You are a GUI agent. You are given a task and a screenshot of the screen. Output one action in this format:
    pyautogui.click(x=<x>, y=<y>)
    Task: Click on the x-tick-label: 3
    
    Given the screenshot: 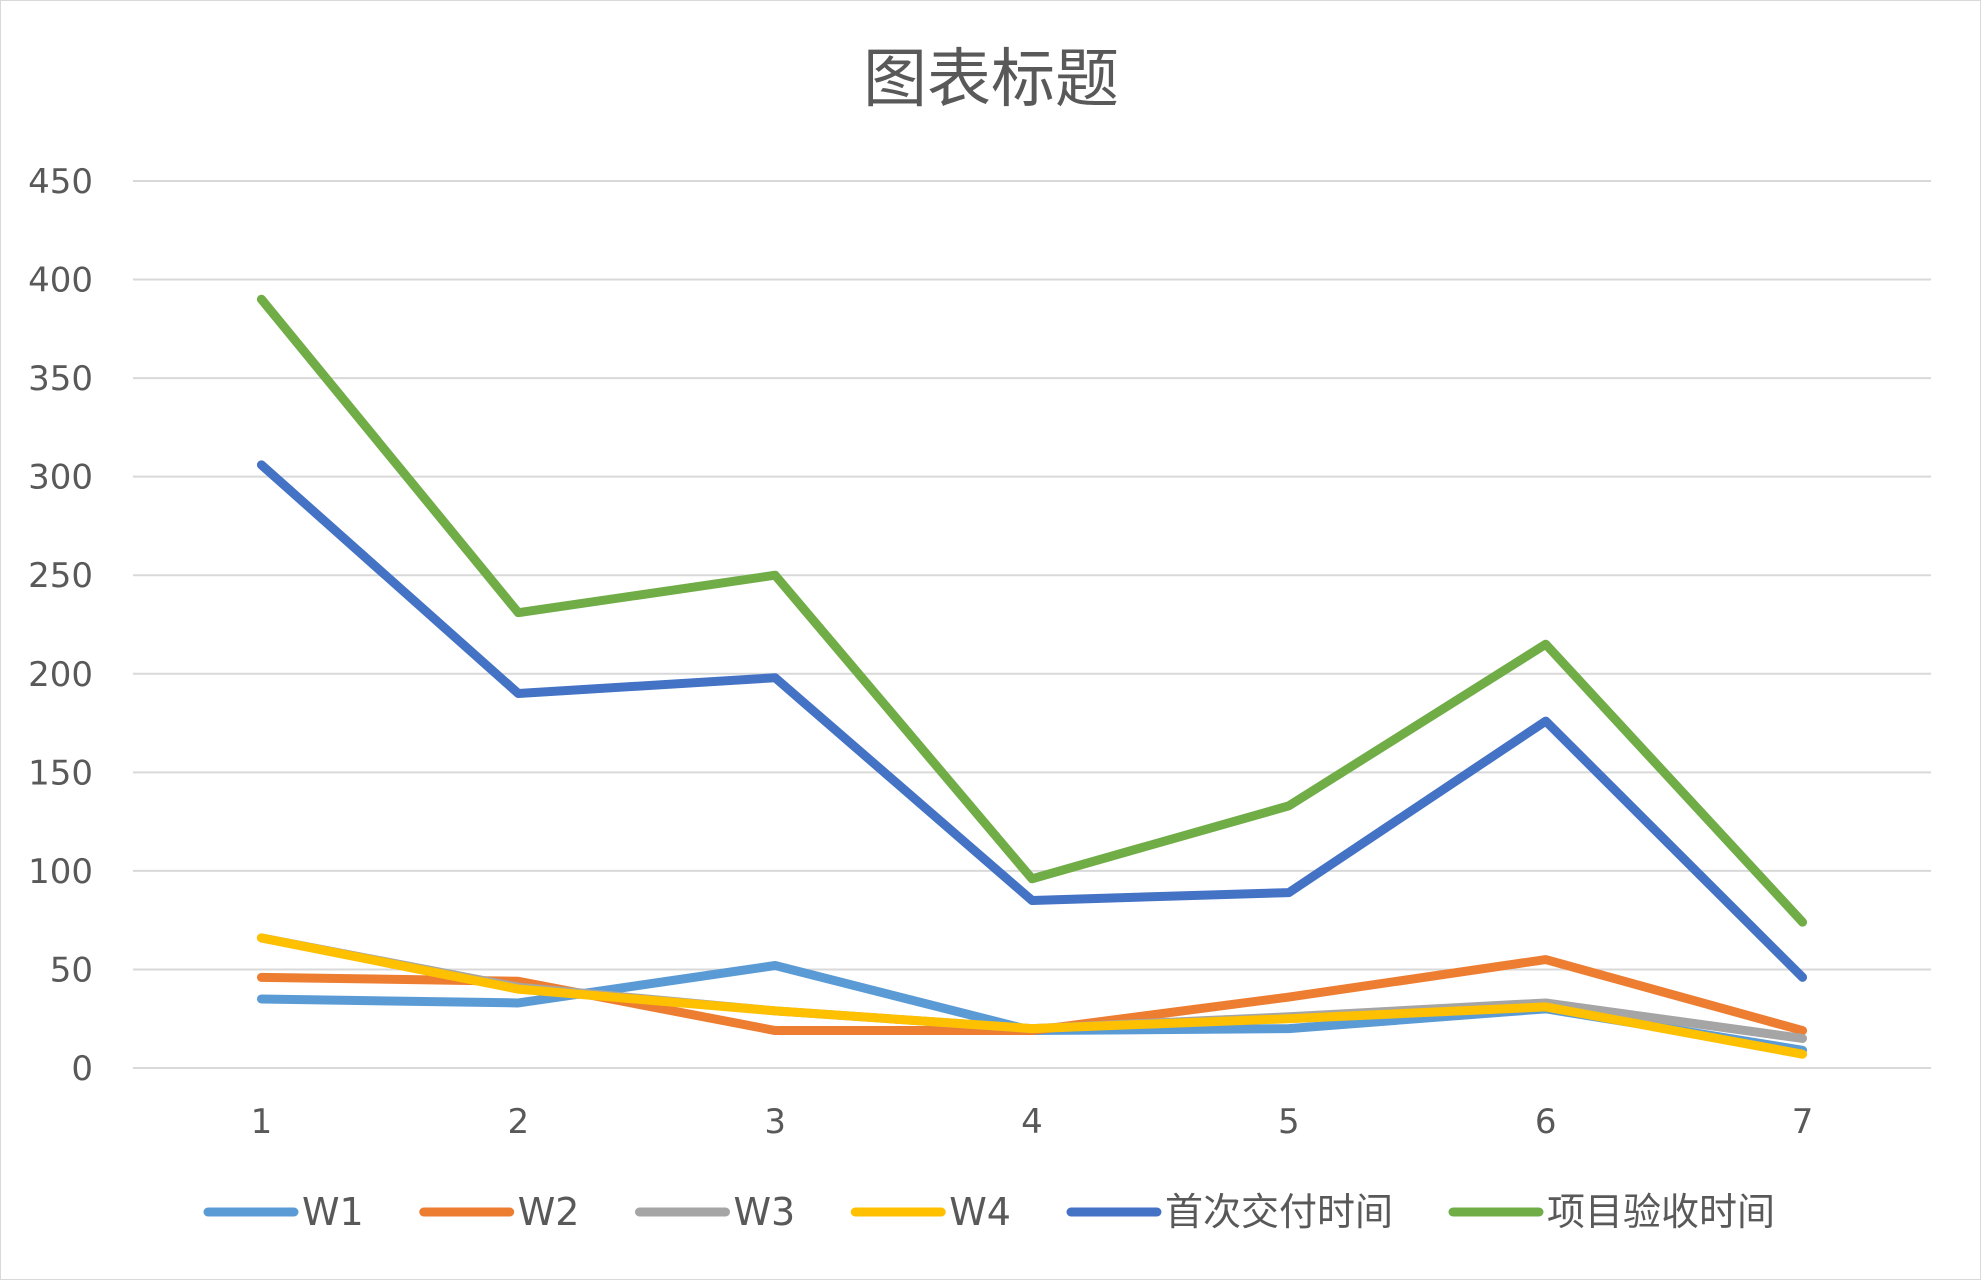 What is the action you would take?
    pyautogui.click(x=775, y=1122)
    